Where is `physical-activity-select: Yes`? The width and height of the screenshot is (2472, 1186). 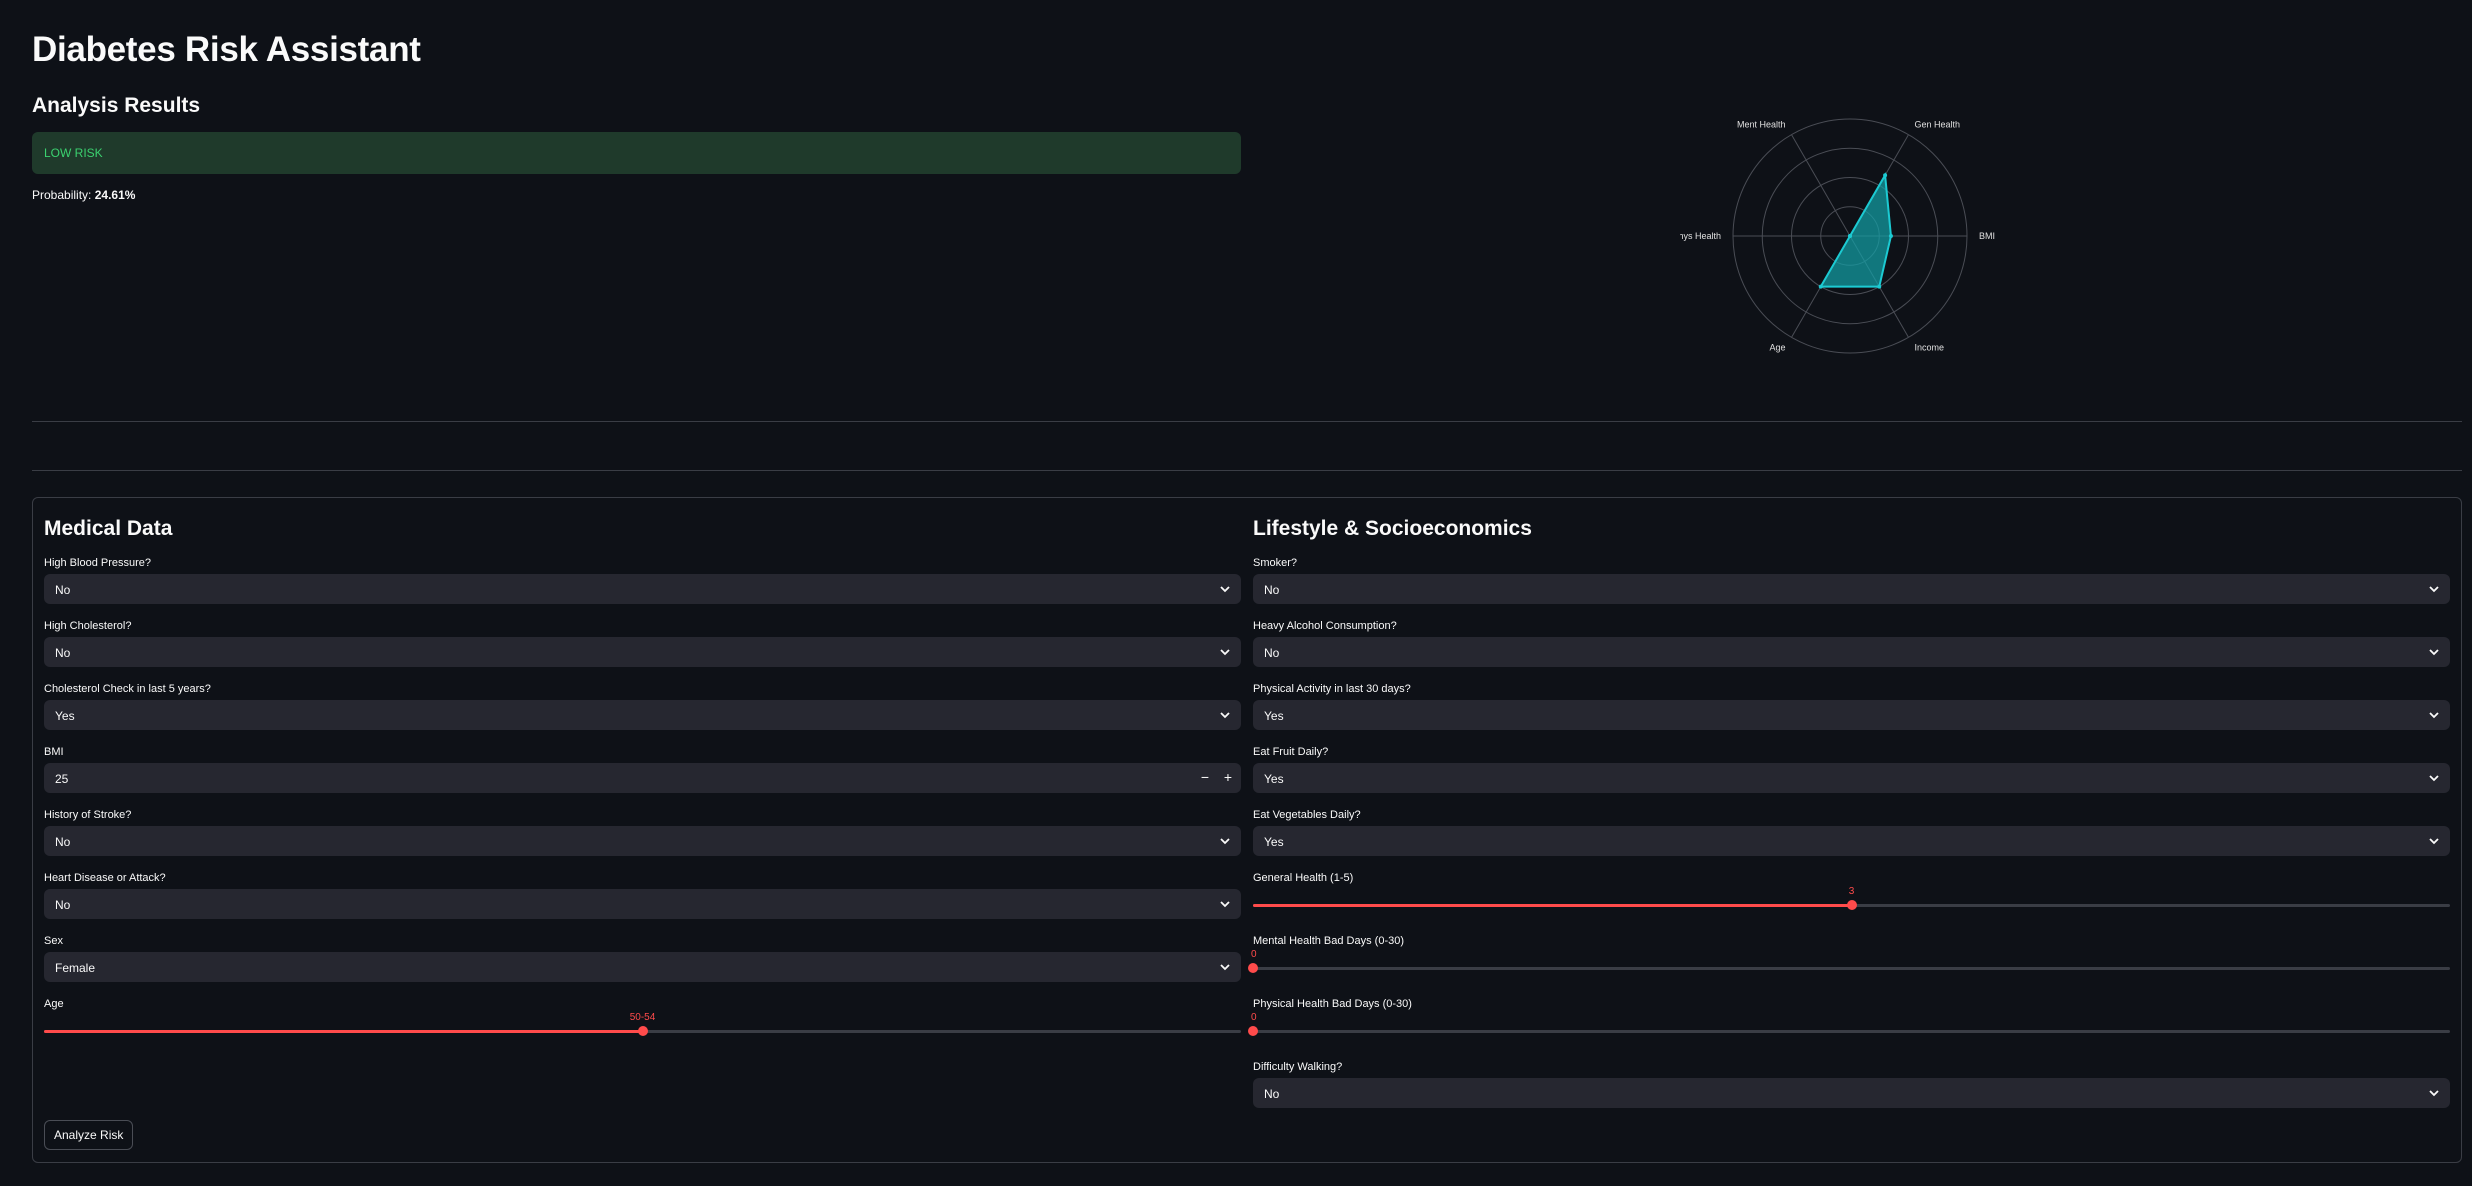 physical-activity-select: Yes is located at coordinates (1851, 715).